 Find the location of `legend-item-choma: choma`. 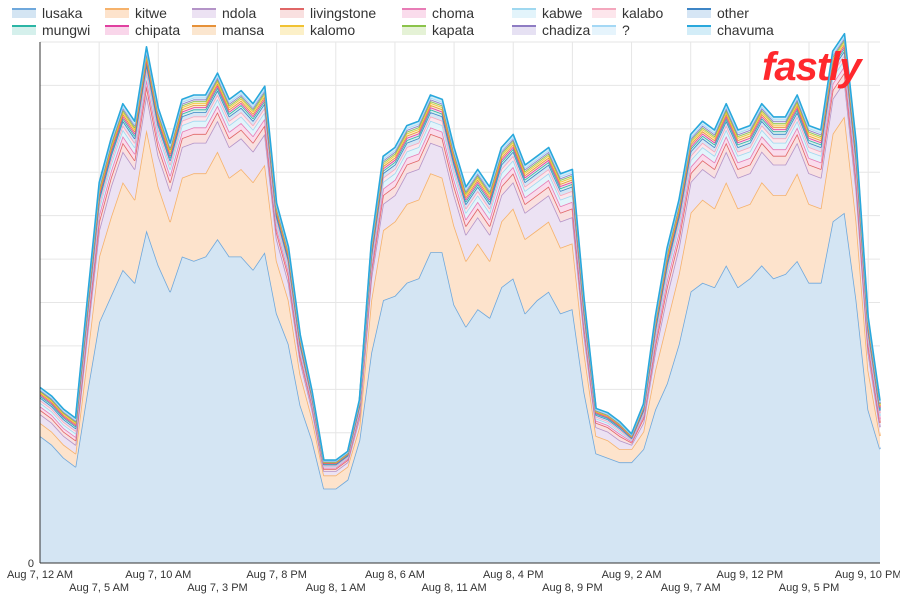

legend-item-choma: choma is located at coordinates (438, 13).